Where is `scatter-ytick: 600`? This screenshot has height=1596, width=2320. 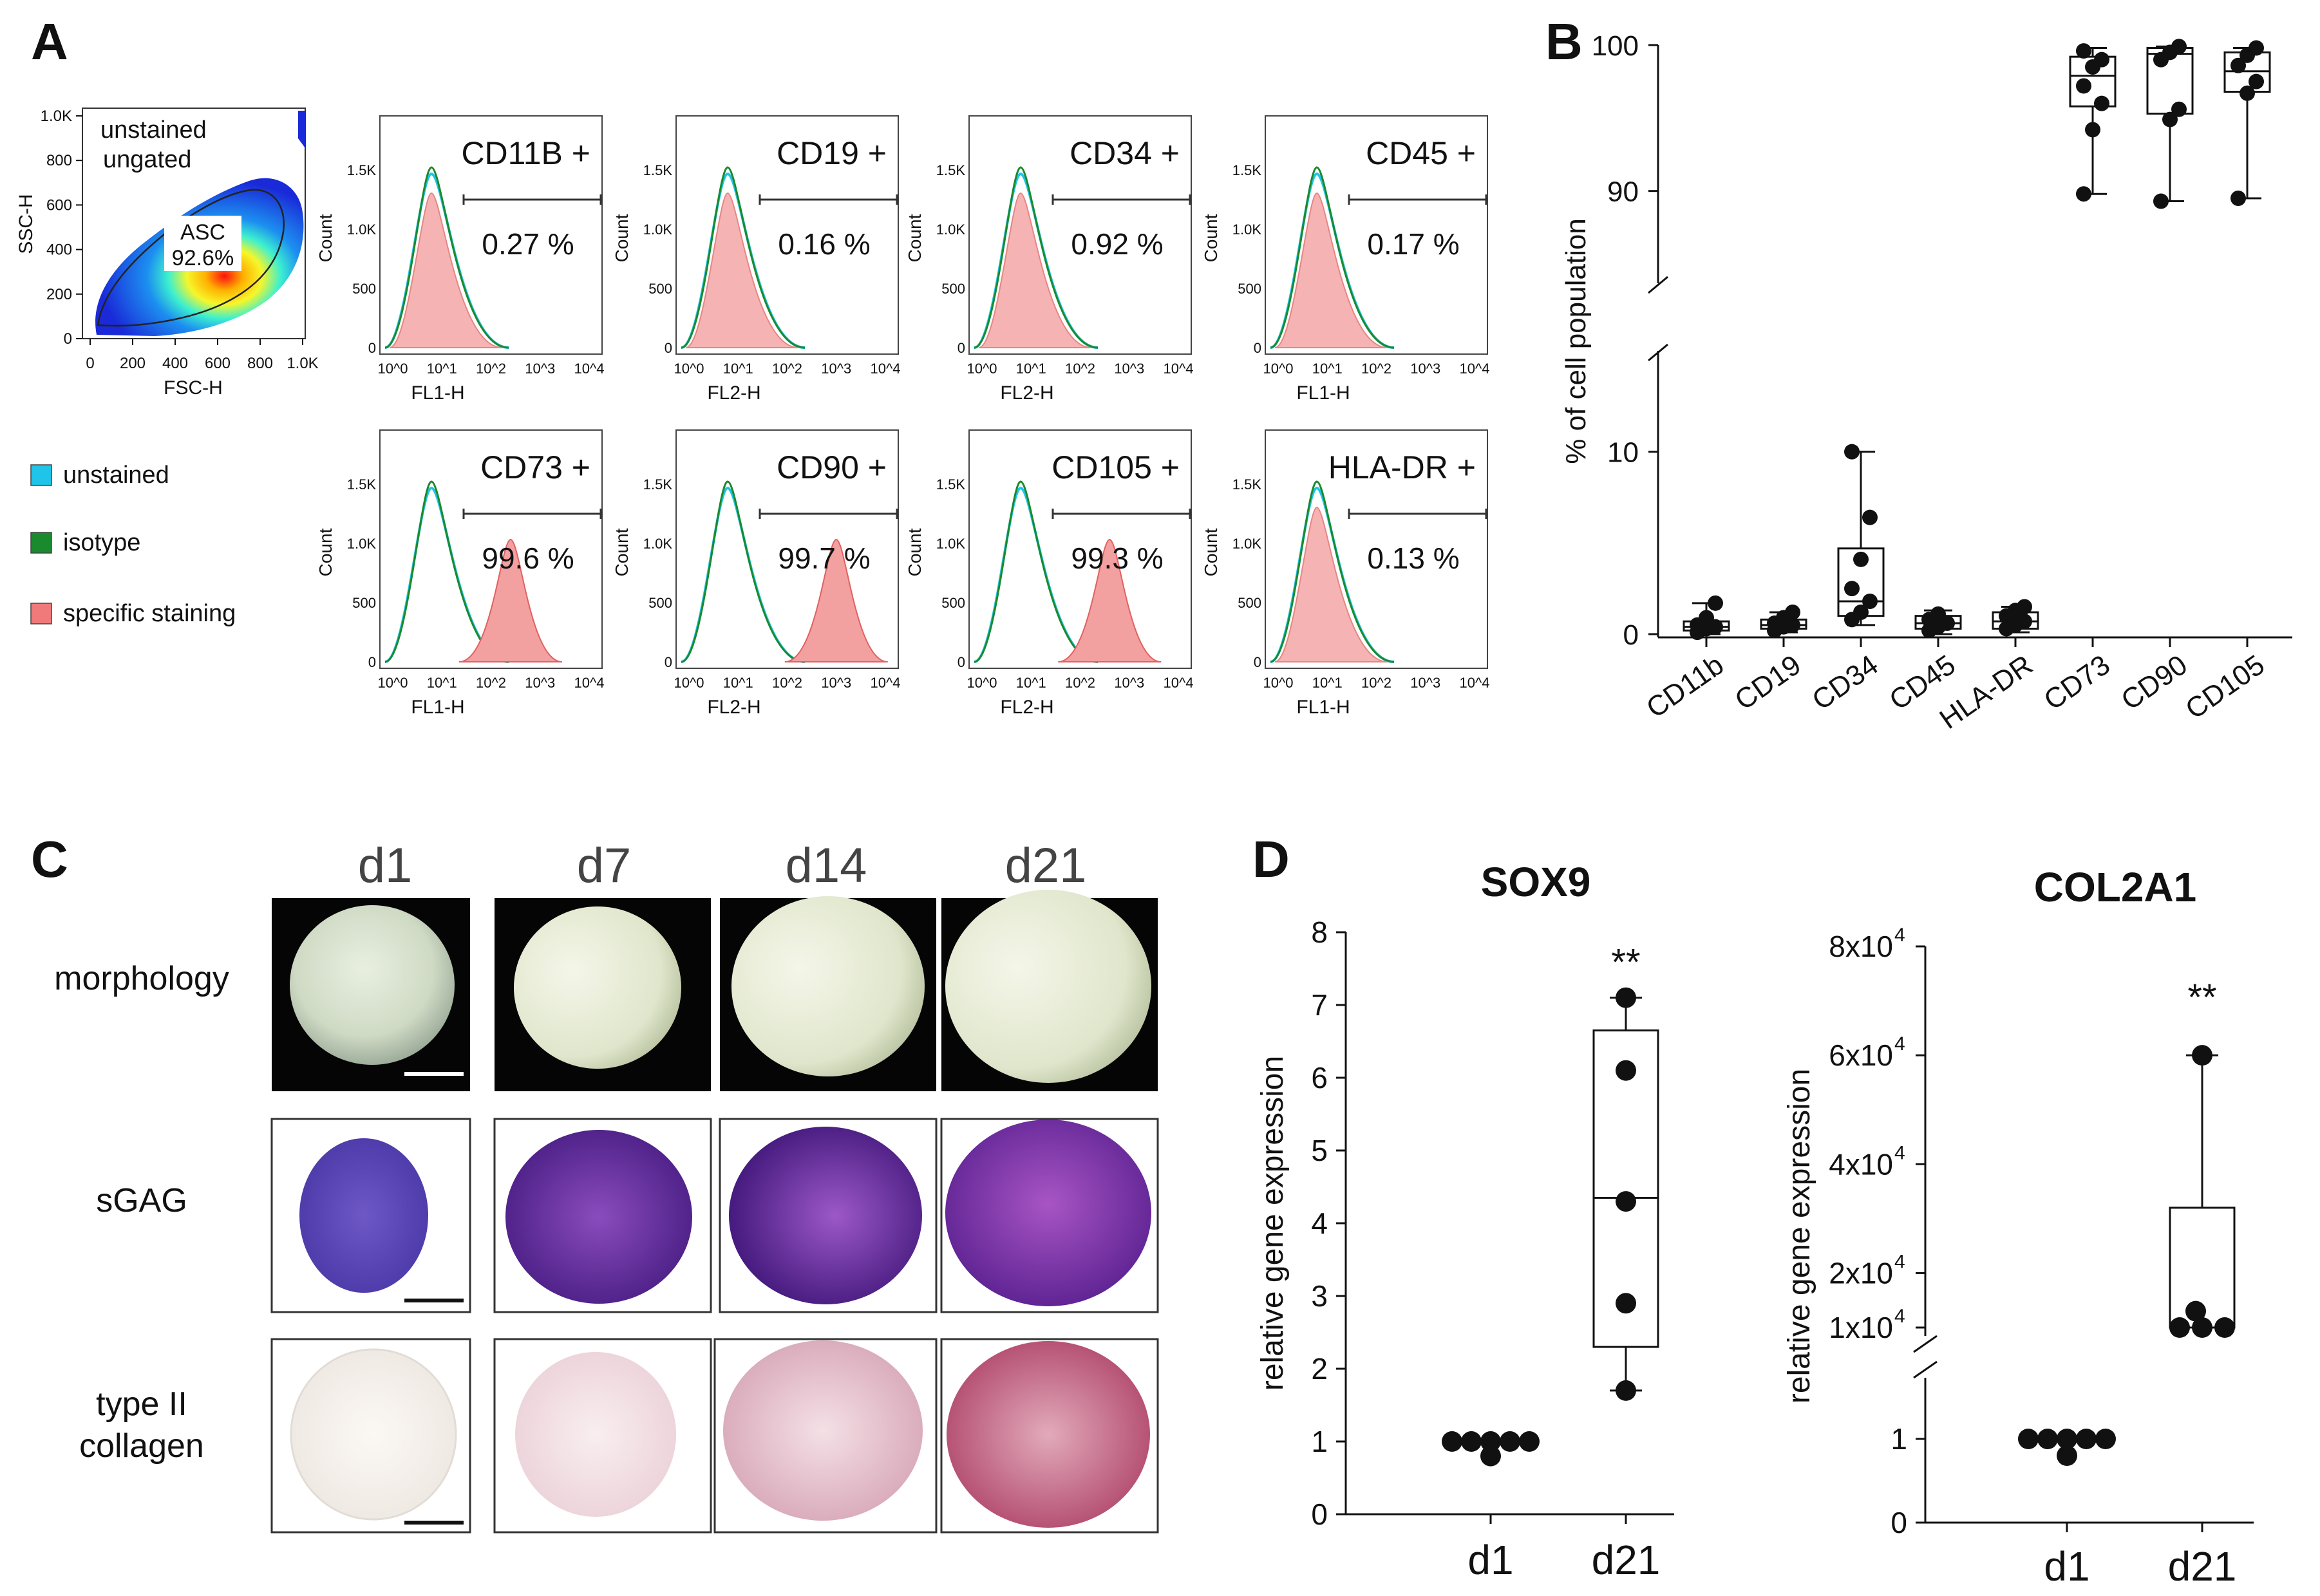 scatter-ytick: 600 is located at coordinates (59, 205).